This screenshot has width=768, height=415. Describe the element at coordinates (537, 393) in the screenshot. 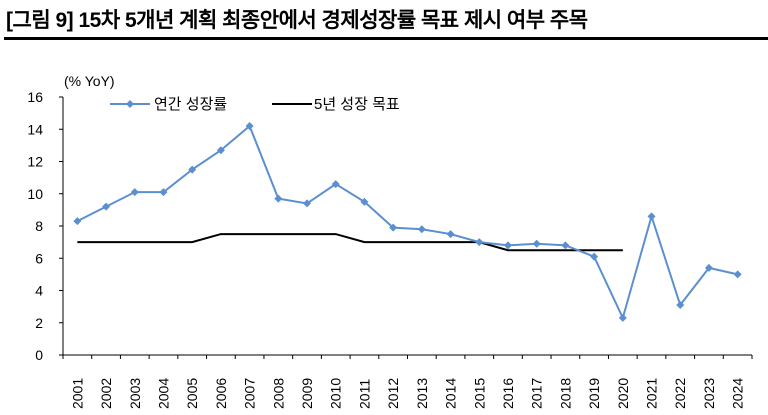

I see `x-tick-label: 2017` at that location.